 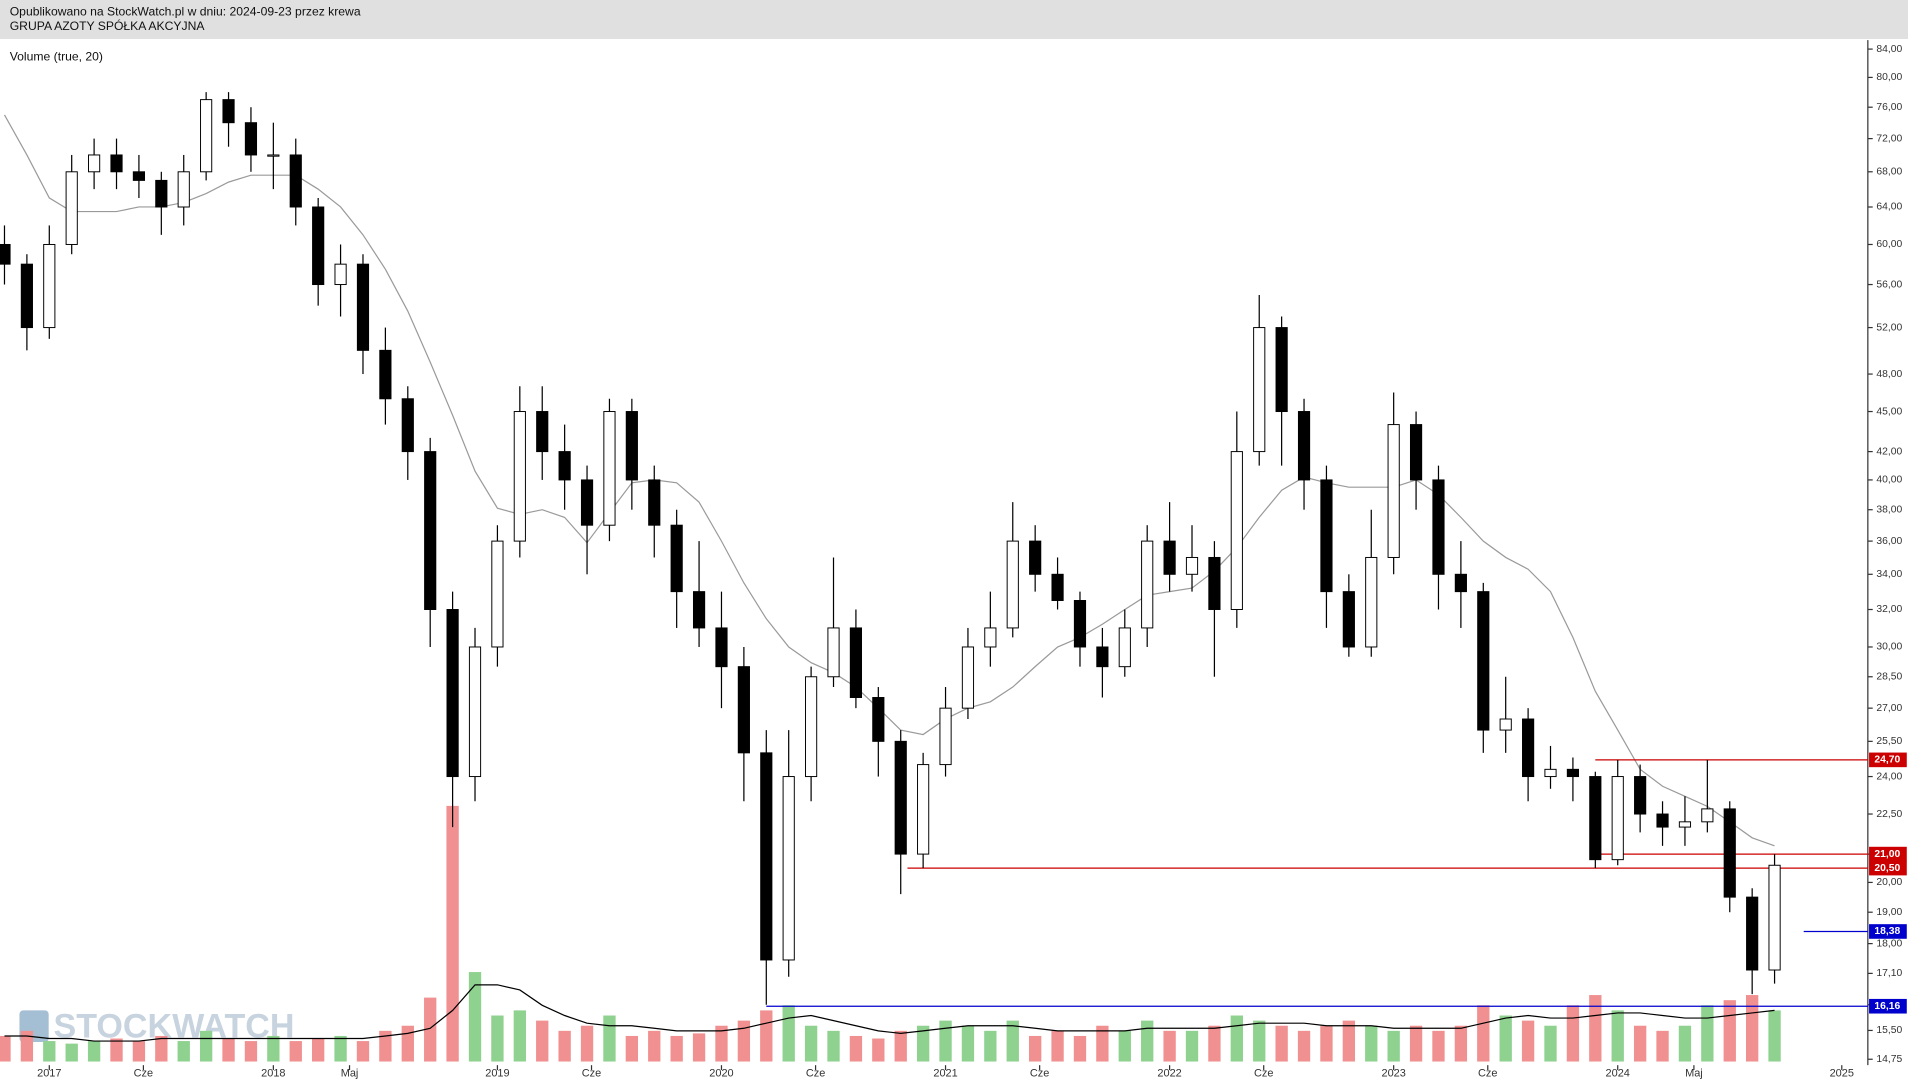 I want to click on x-tick-label: Cze, so click(x=591, y=1074).